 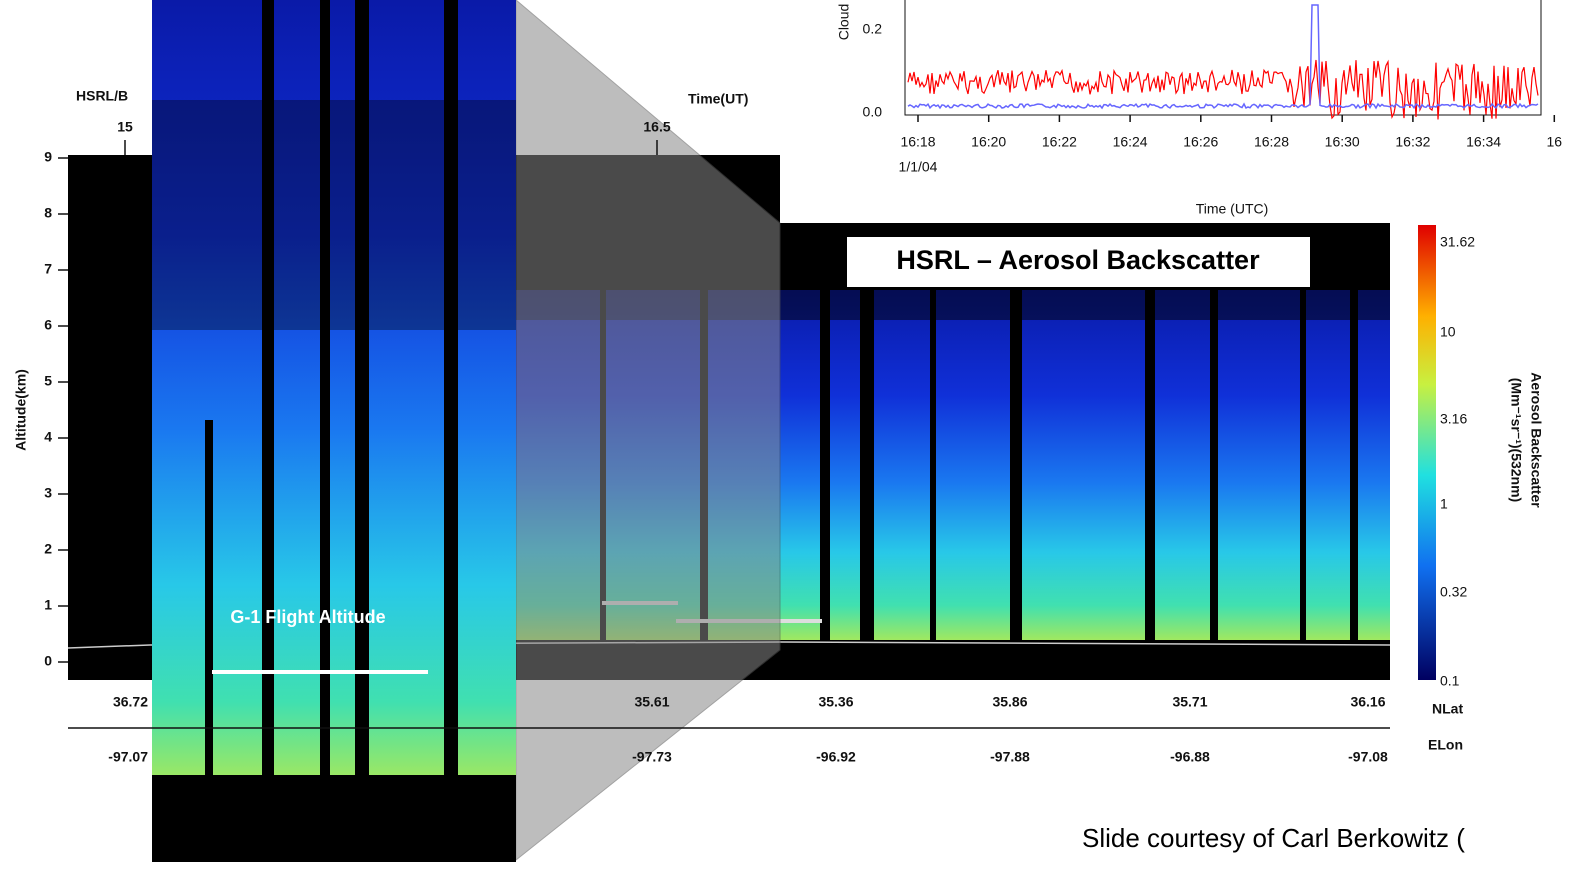 I want to click on top-y-tick-label: 0.2, so click(x=873, y=29).